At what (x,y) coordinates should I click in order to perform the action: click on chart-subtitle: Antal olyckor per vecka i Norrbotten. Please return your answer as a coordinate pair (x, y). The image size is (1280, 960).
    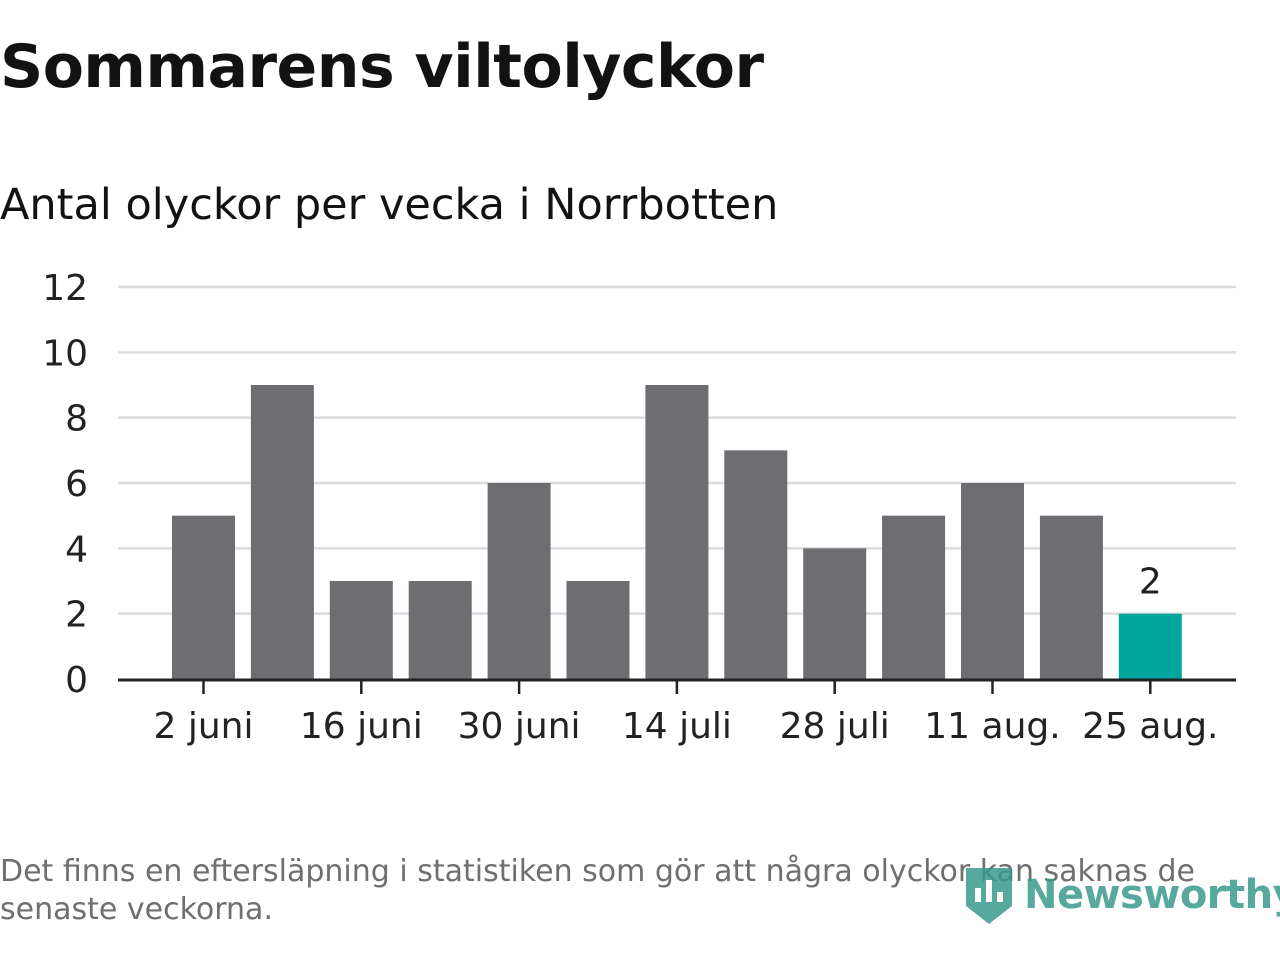
    Looking at the image, I should click on (389, 205).